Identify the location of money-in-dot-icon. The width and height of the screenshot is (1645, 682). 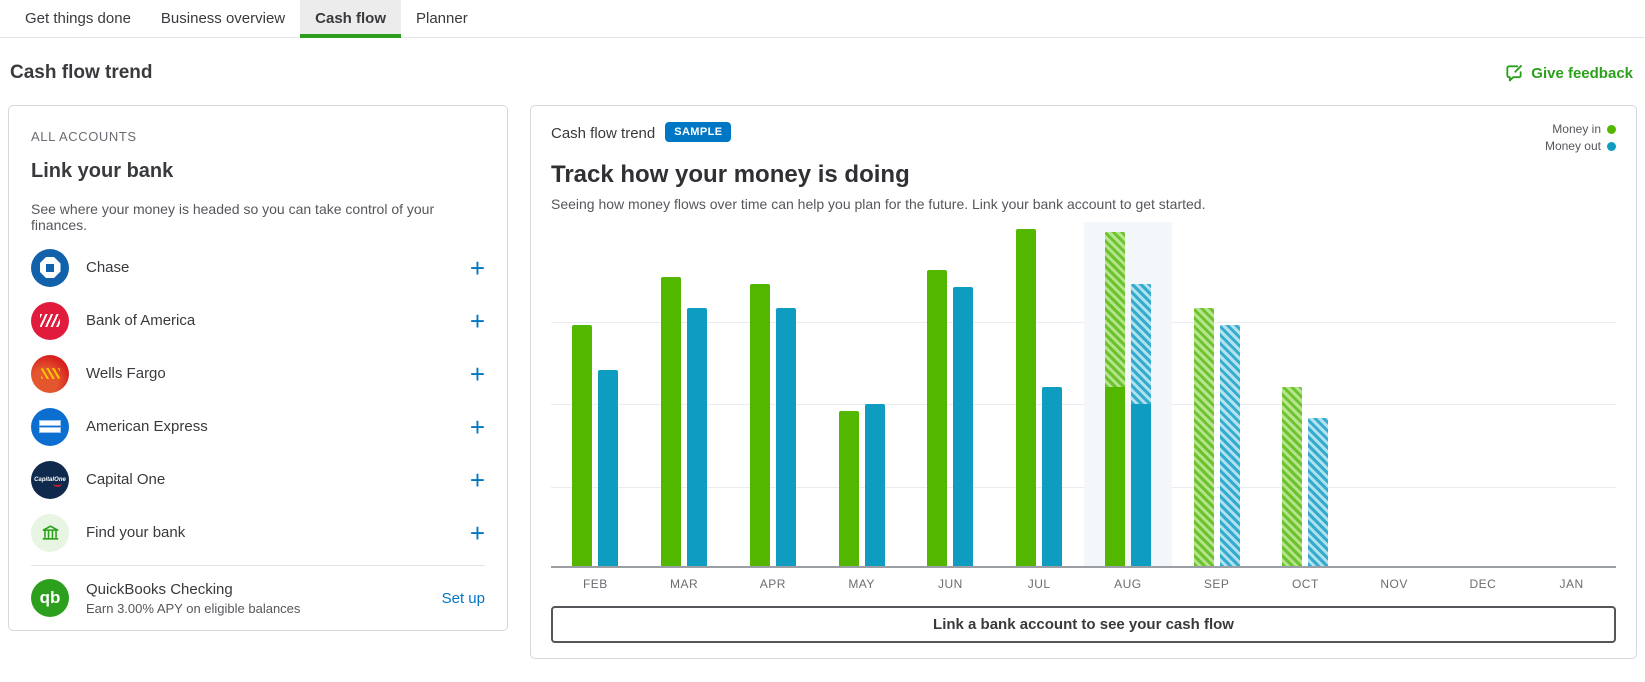
(1611, 129).